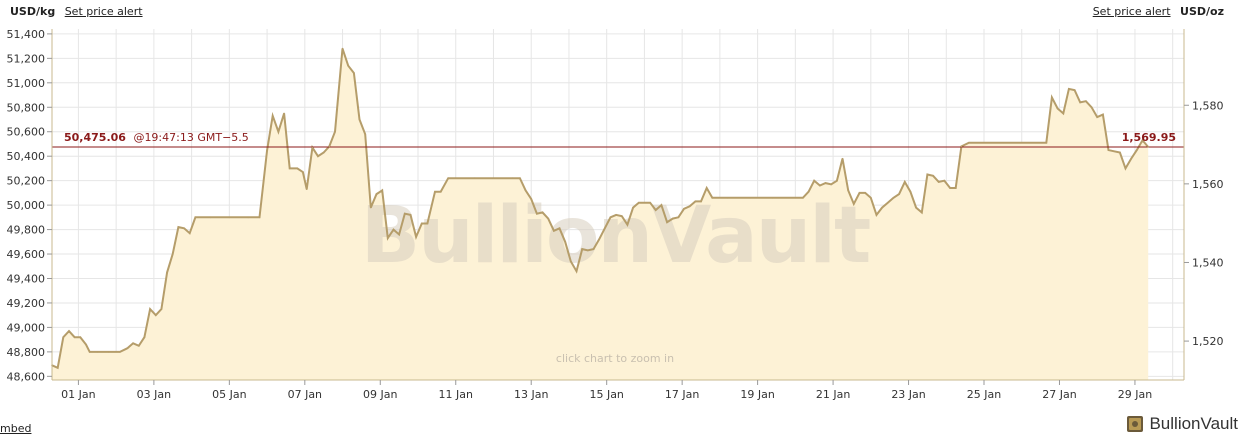 This screenshot has width=1246, height=442. What do you see at coordinates (26, 230) in the screenshot?
I see `left-tick-label: 49,800` at bounding box center [26, 230].